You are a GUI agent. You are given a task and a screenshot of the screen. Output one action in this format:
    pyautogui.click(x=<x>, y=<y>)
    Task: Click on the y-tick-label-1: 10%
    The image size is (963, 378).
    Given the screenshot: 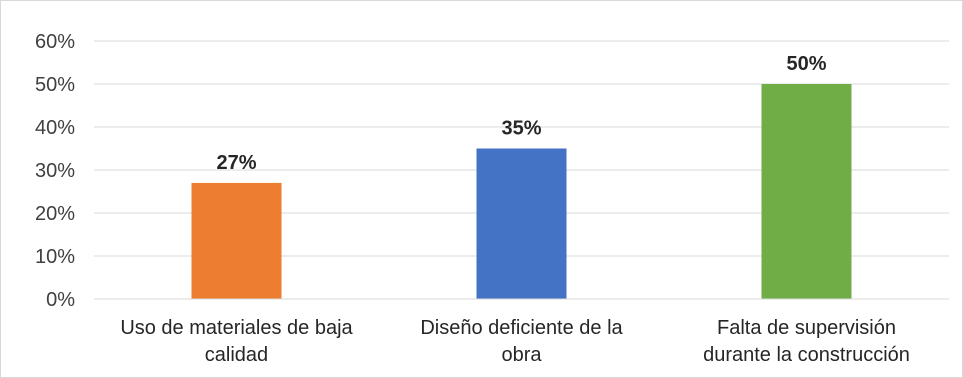 What is the action you would take?
    pyautogui.click(x=55, y=257)
    